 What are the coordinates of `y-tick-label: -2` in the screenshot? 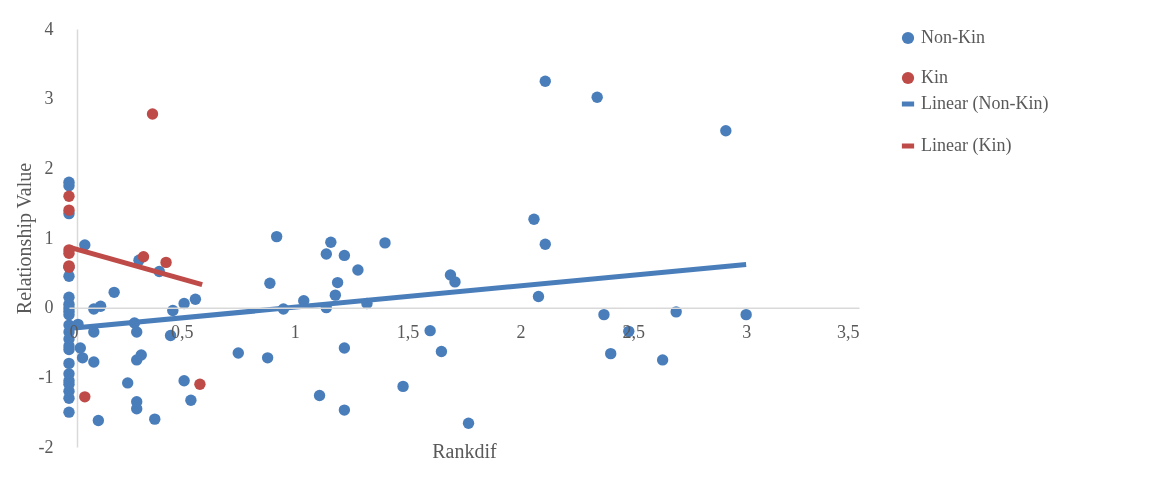 It's located at (46, 446).